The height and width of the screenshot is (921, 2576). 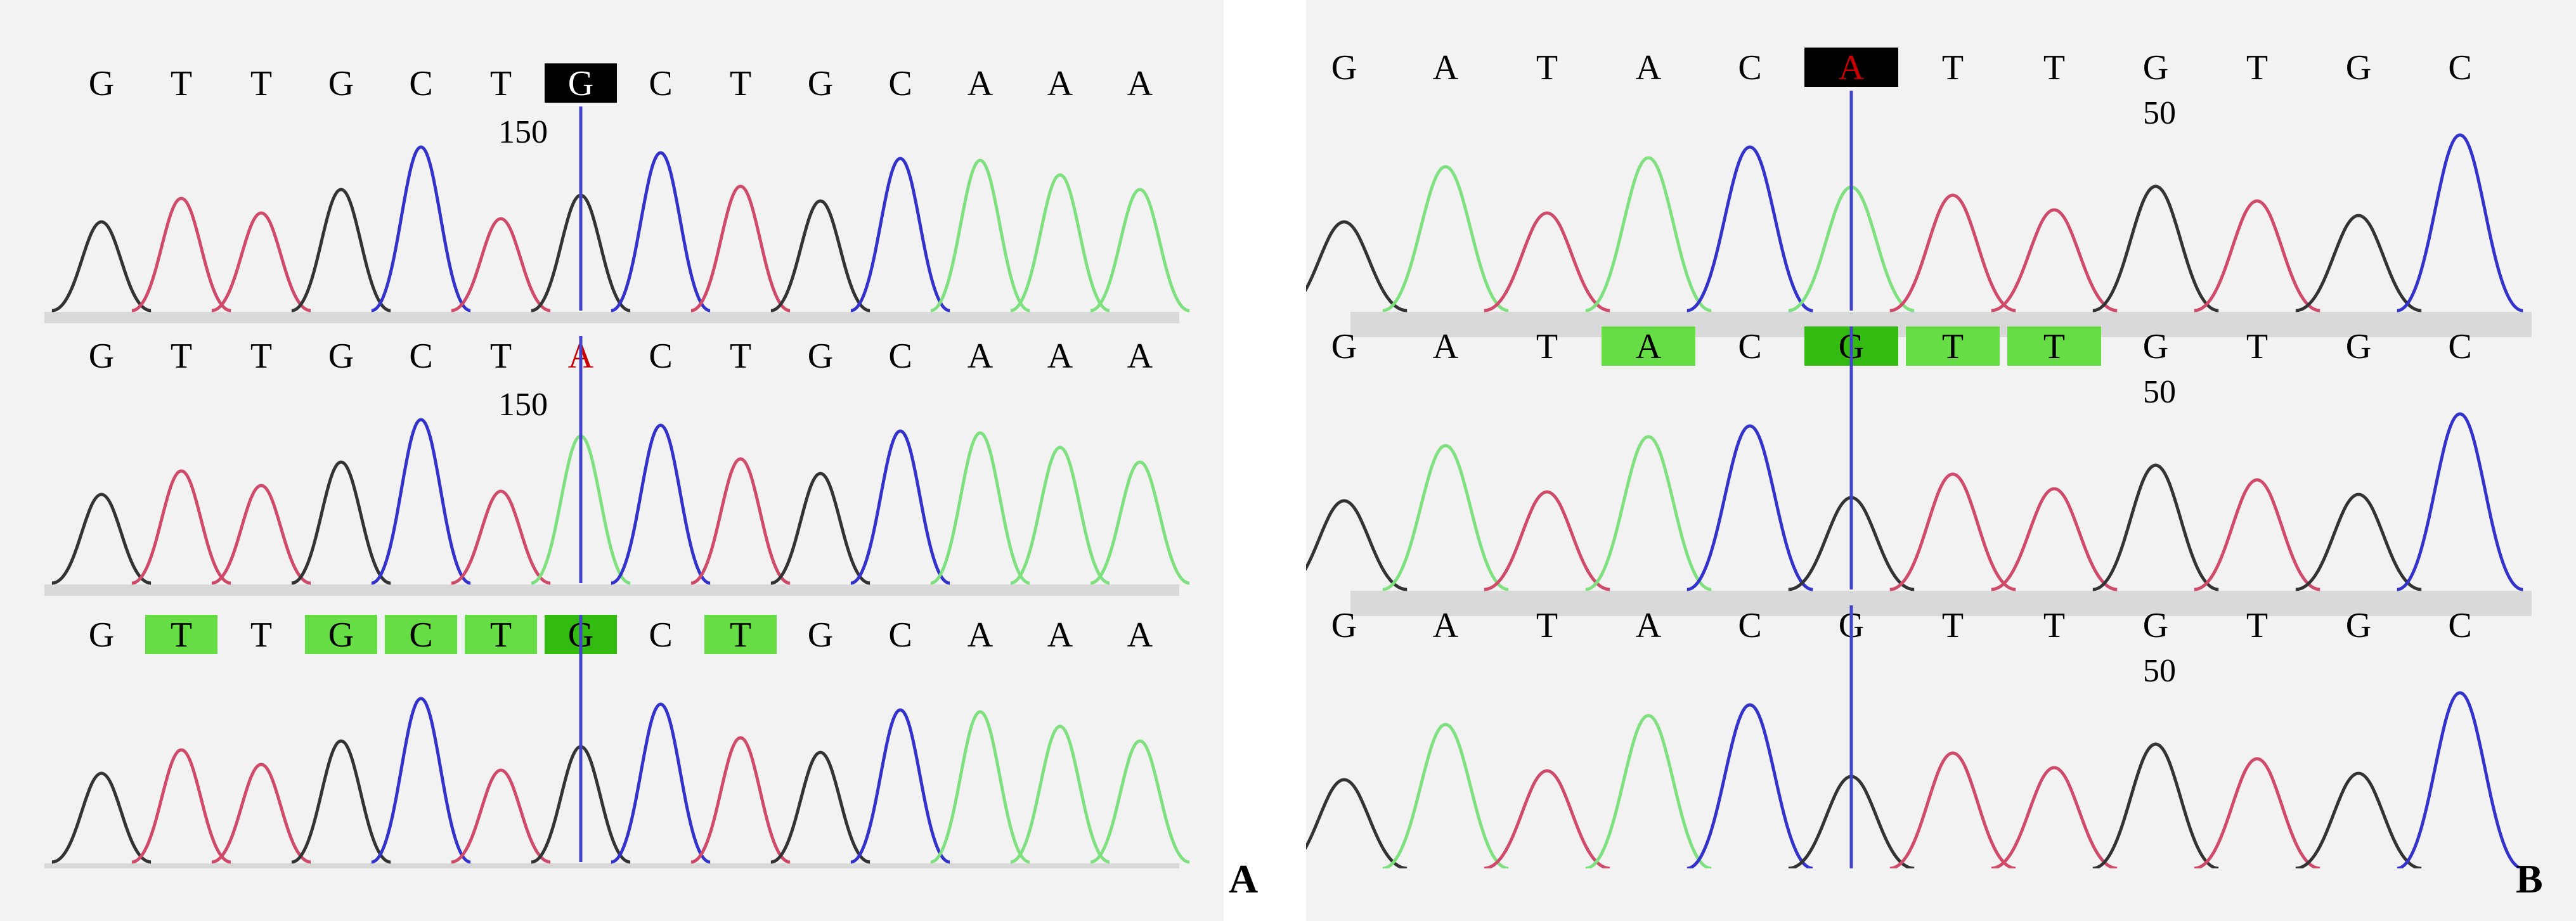 What do you see at coordinates (523, 405) in the screenshot?
I see `position-label: 150` at bounding box center [523, 405].